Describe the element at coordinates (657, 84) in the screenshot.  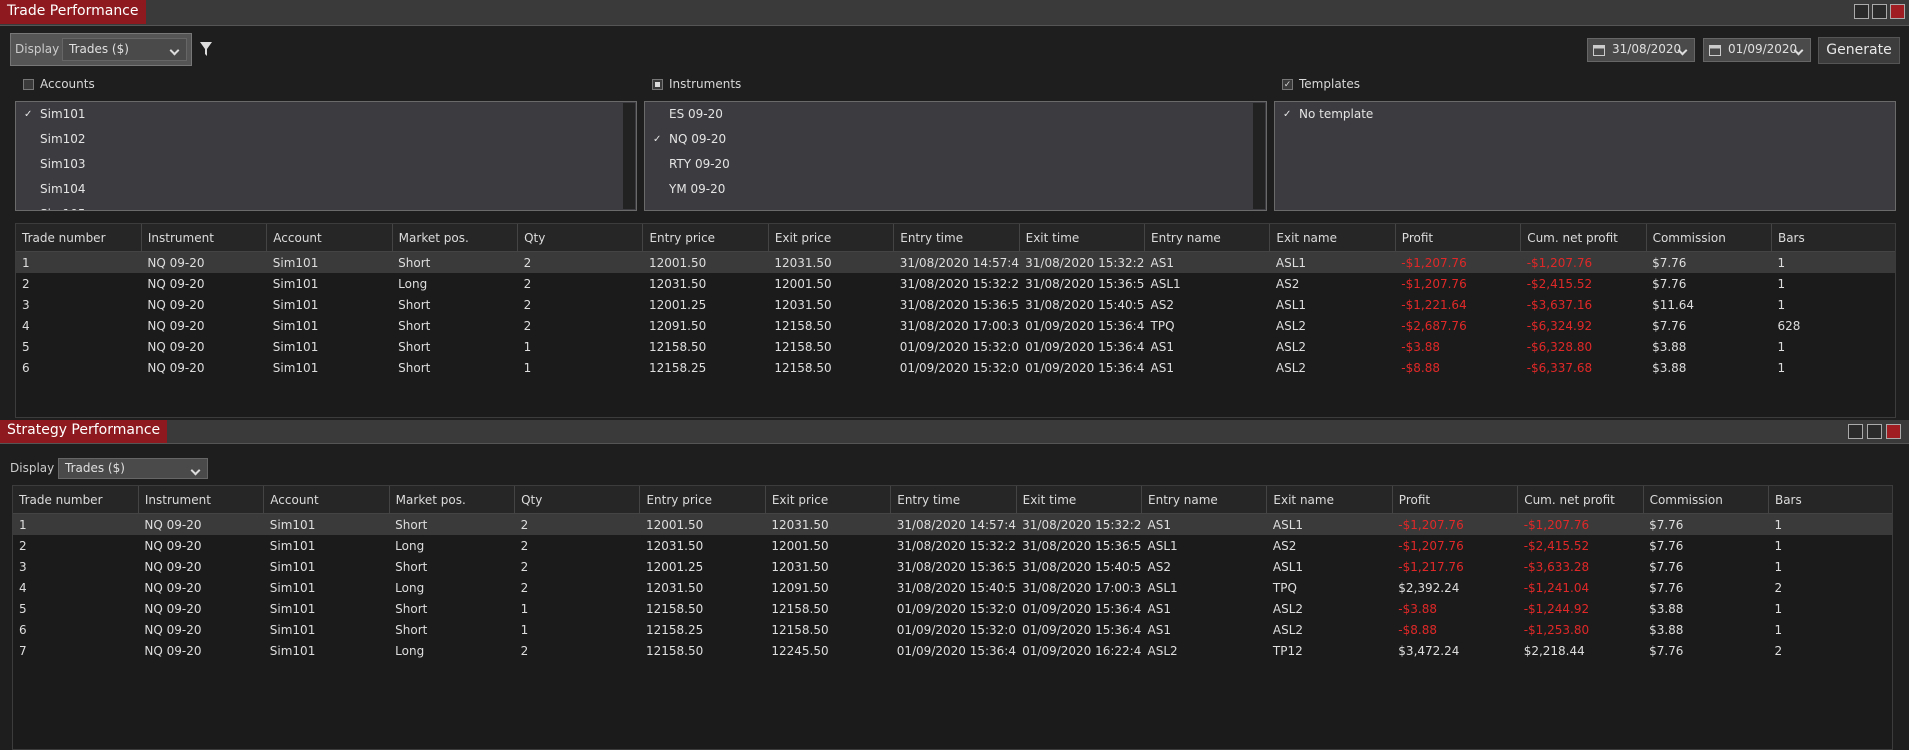
I see `instruments-checkbox` at that location.